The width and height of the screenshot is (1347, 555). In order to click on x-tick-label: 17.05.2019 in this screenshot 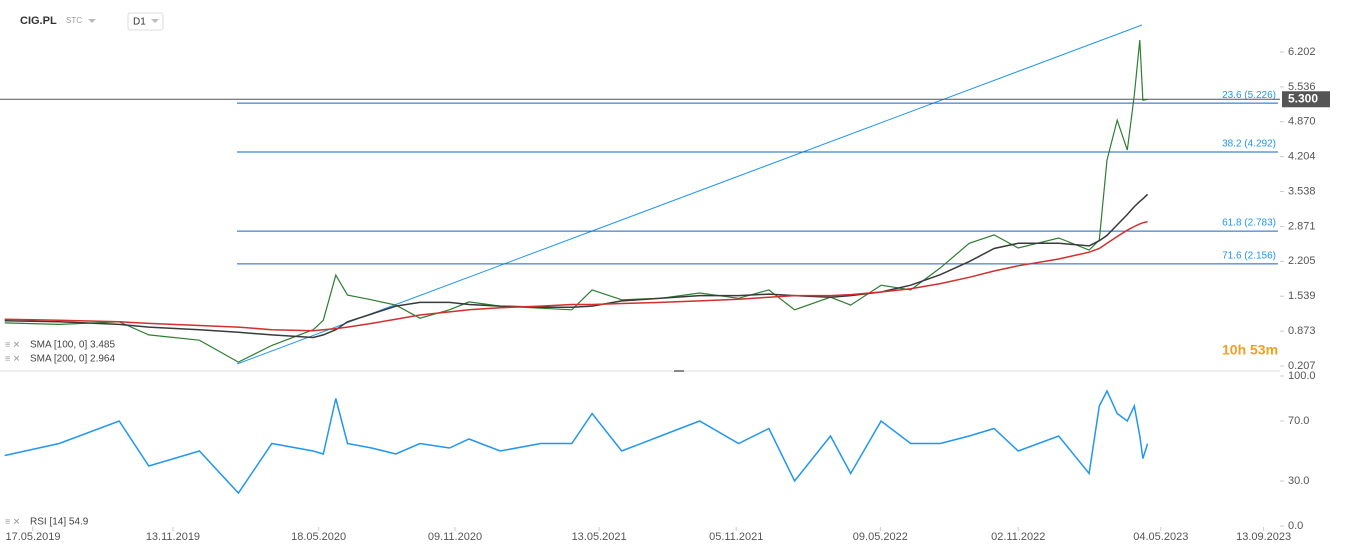, I will do `click(32, 537)`.